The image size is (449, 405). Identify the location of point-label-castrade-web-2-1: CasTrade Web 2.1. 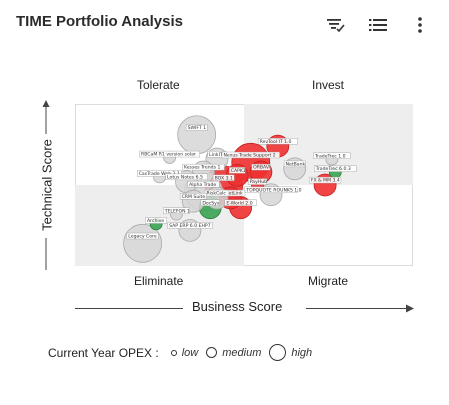
(159, 174).